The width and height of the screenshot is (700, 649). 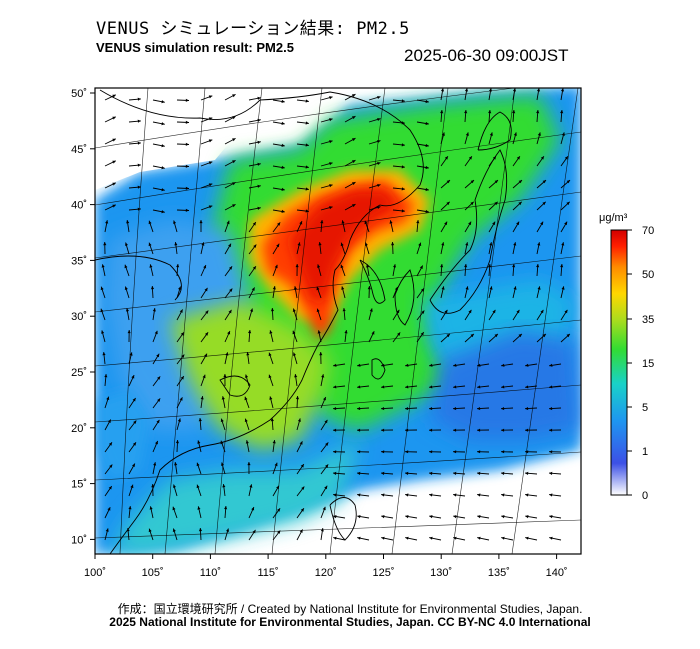 I want to click on colorbar-label: 70, so click(x=648, y=231).